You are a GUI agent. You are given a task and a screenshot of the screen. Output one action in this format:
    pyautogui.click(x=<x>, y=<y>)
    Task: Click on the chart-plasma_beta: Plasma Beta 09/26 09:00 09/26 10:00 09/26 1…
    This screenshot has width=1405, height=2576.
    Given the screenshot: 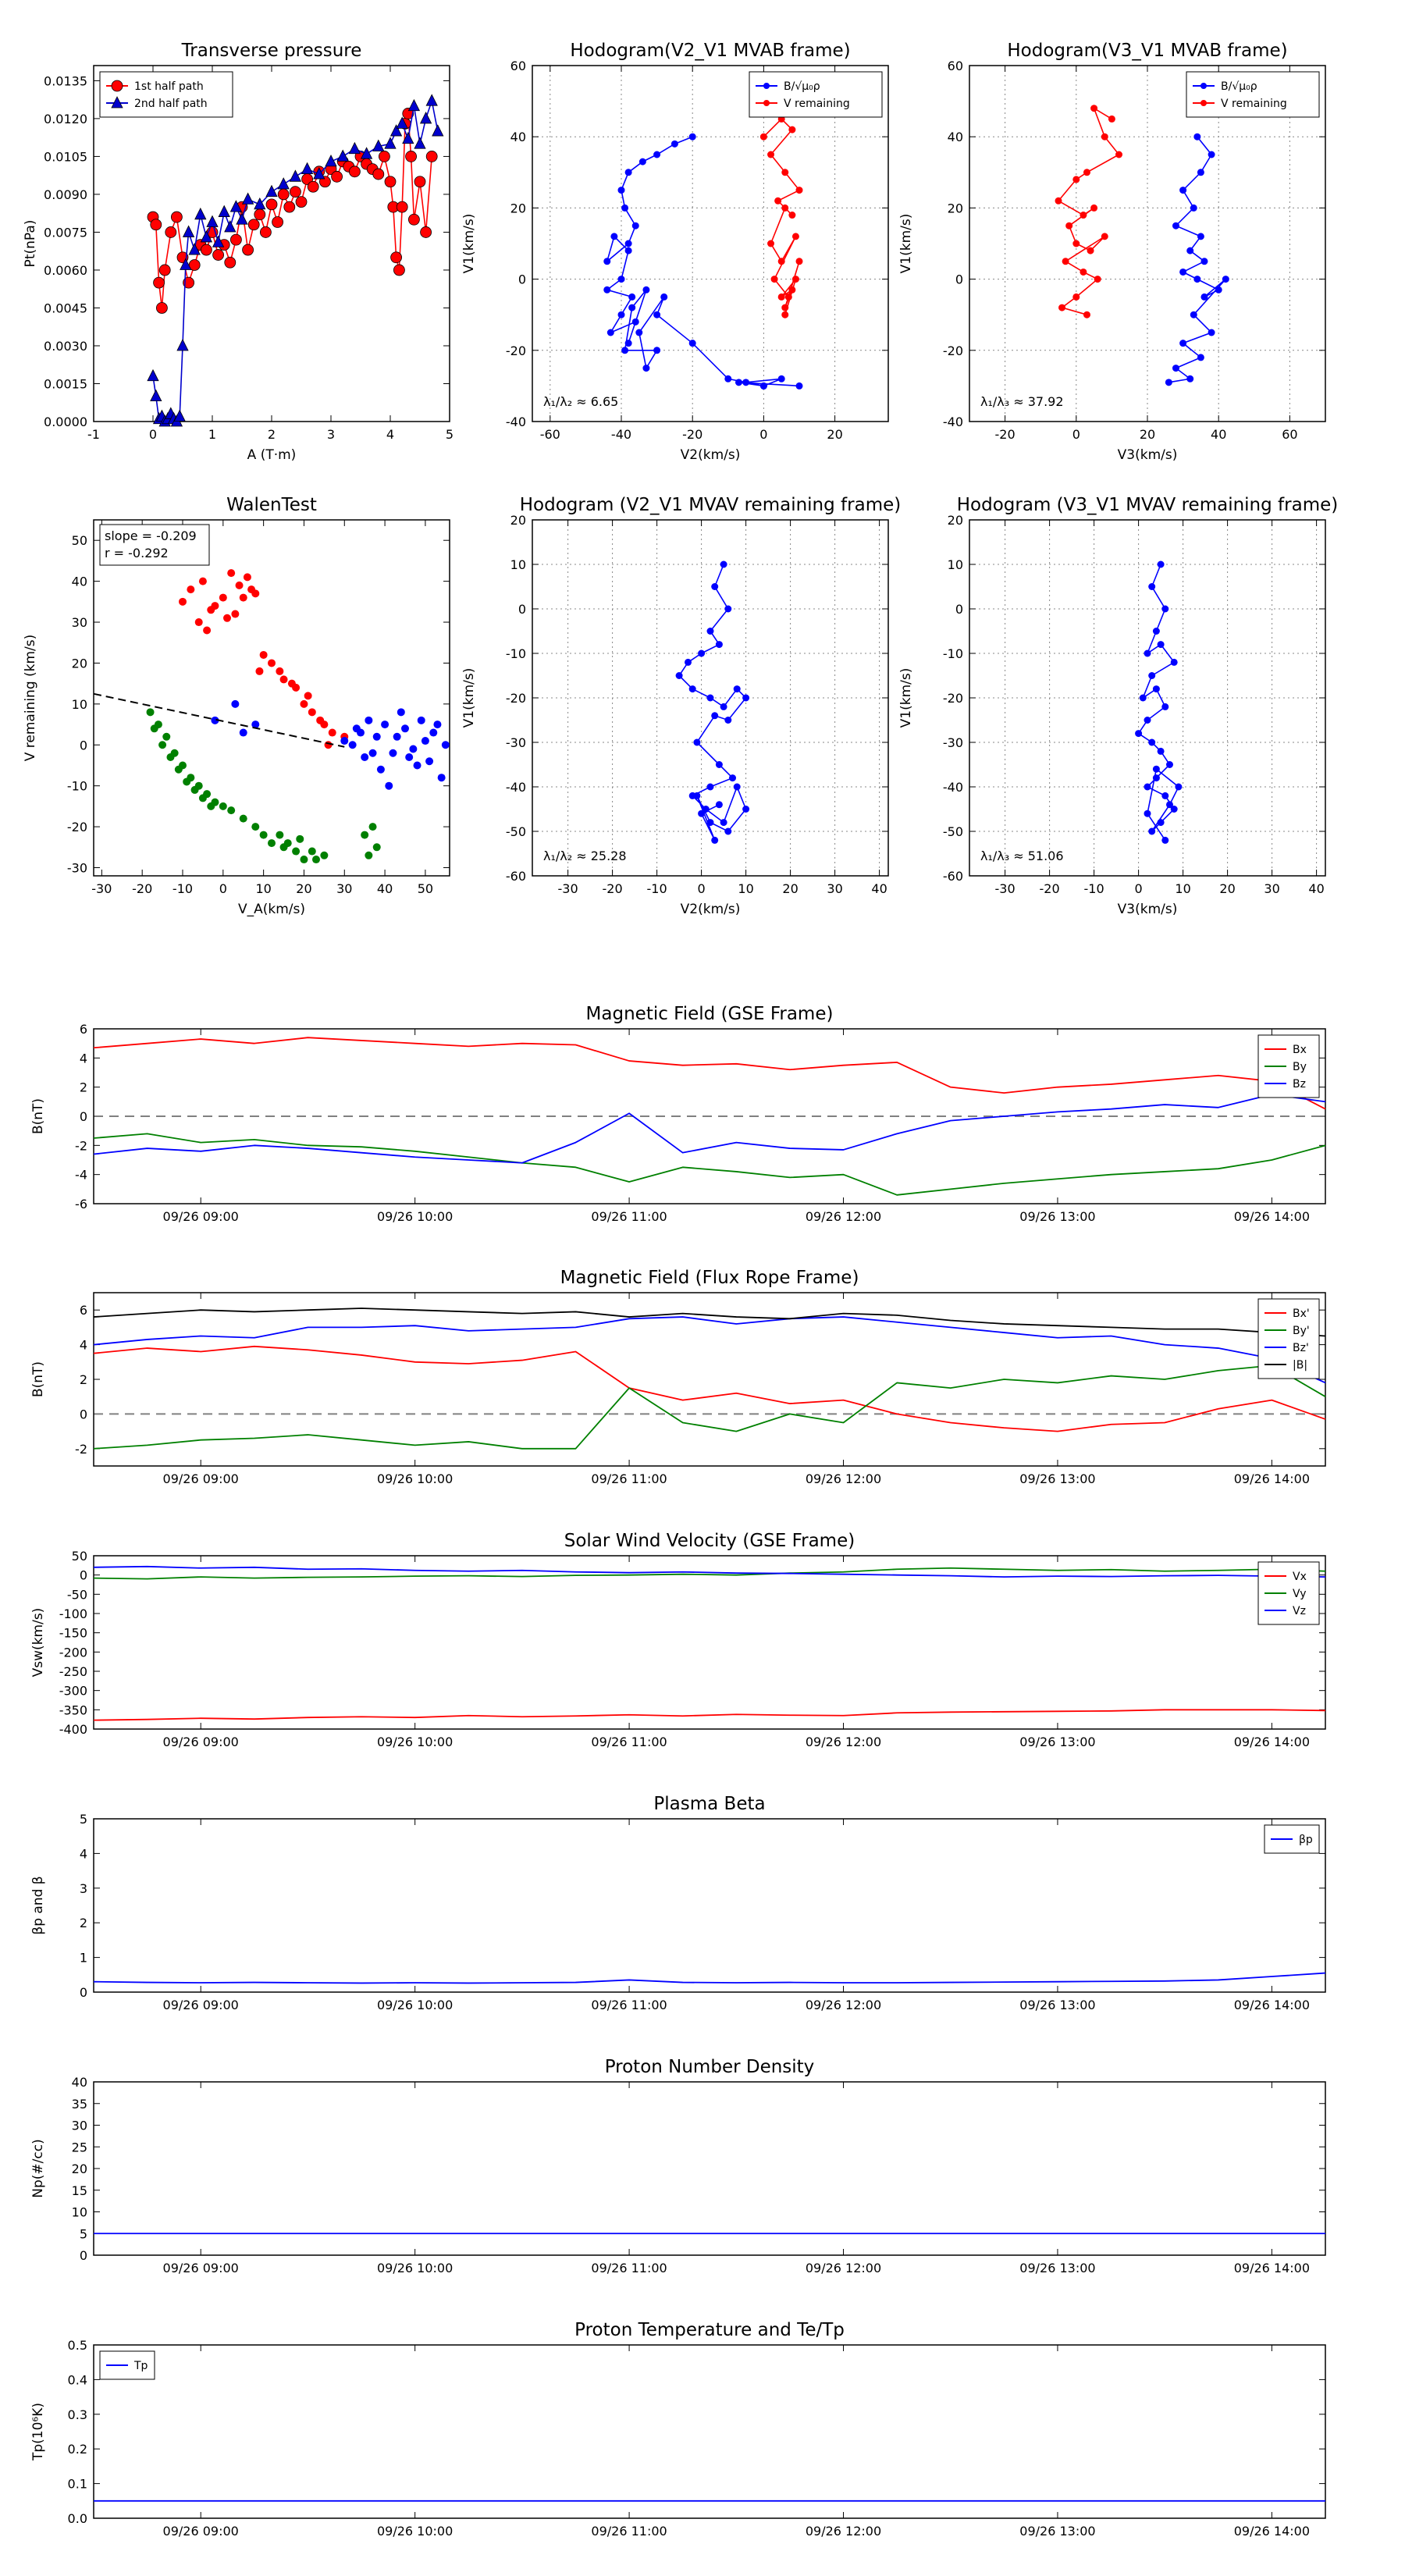 What is the action you would take?
    pyautogui.click(x=678, y=1903)
    